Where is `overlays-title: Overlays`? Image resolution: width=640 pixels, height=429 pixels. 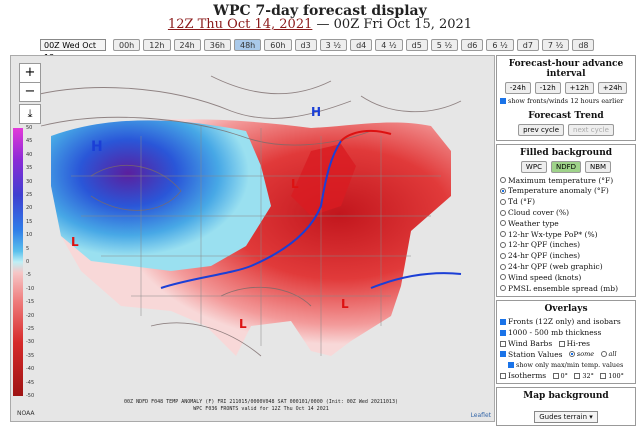 overlays-title: Overlays is located at coordinates (566, 308).